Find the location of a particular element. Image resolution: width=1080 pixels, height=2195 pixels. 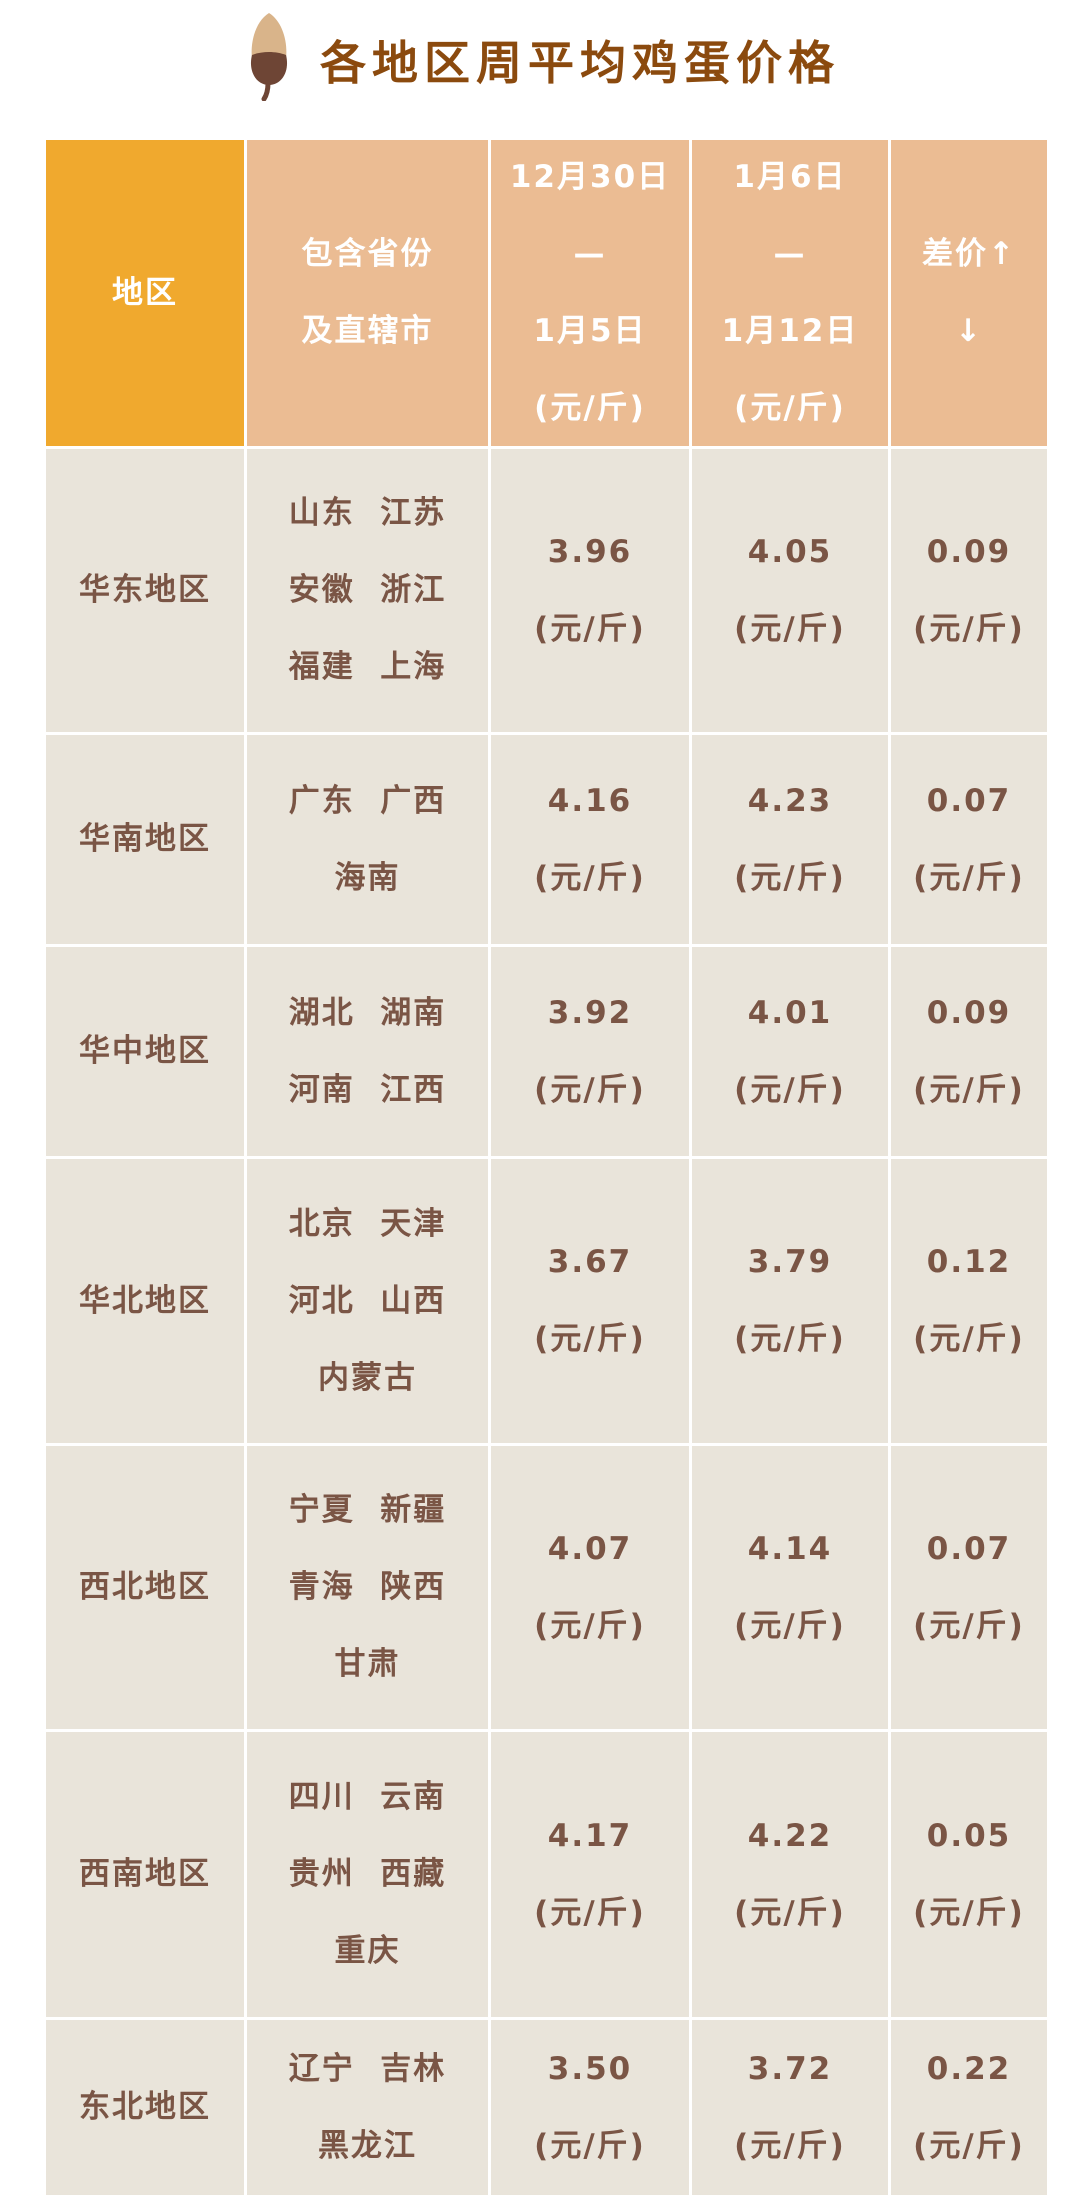

curr-price-cell: 3.79 (元/斤) is located at coordinates (790, 1301).